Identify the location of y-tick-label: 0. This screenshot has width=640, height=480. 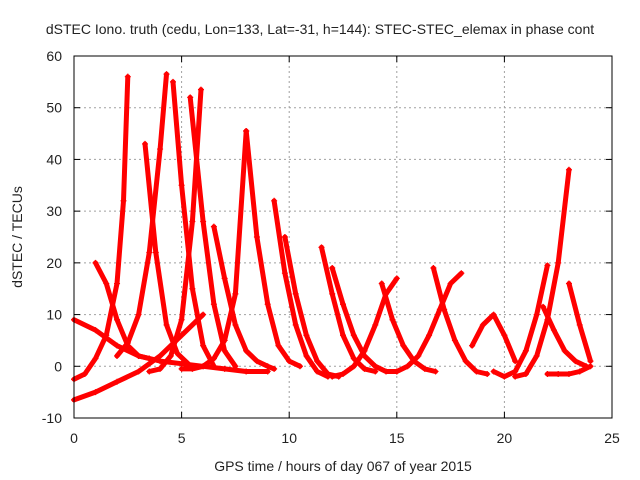
(58, 366).